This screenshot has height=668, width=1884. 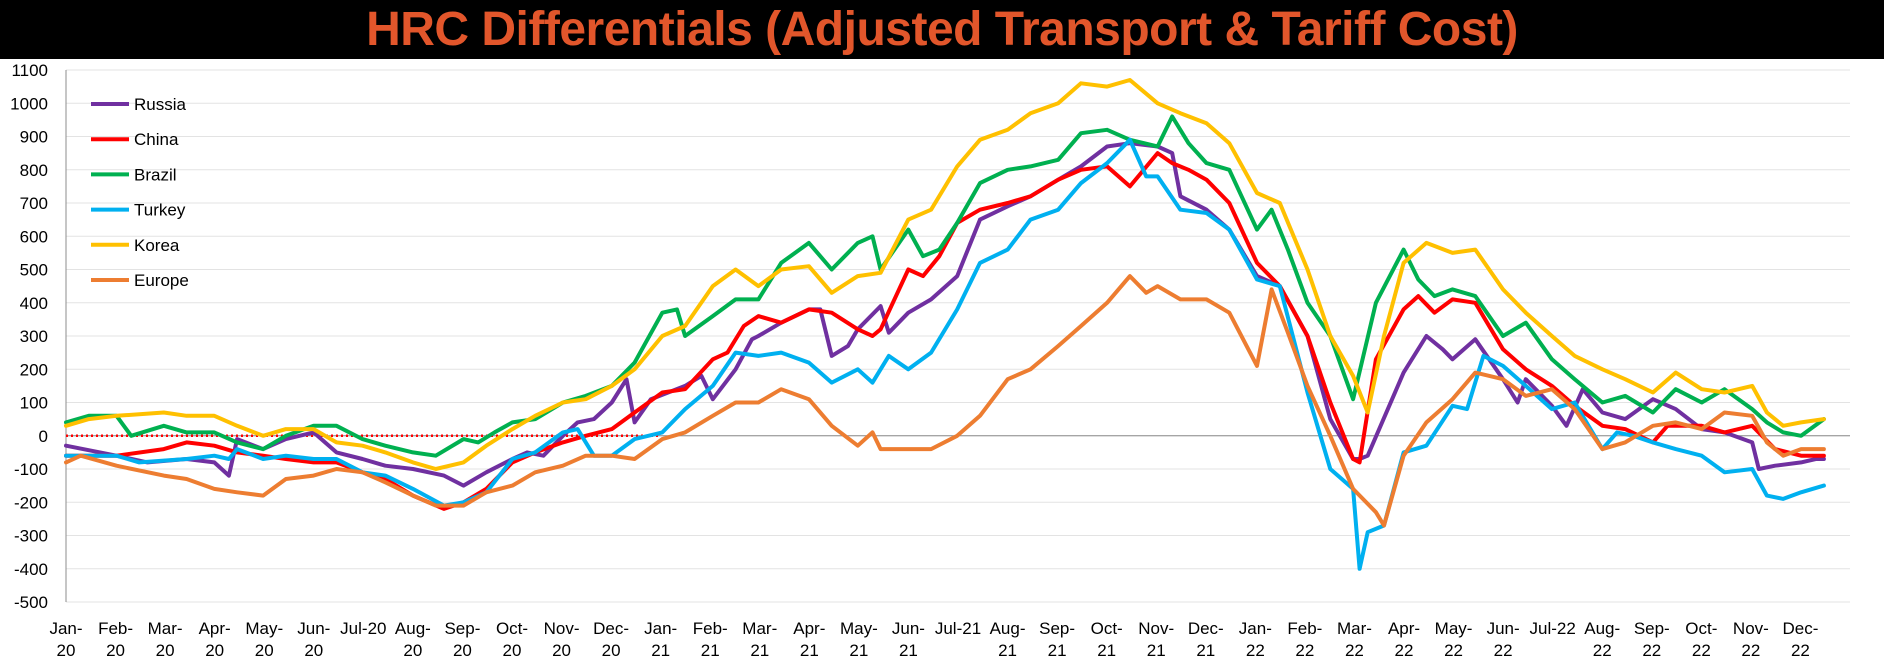 I want to click on x-tick-label: Sep-20, so click(x=462, y=639).